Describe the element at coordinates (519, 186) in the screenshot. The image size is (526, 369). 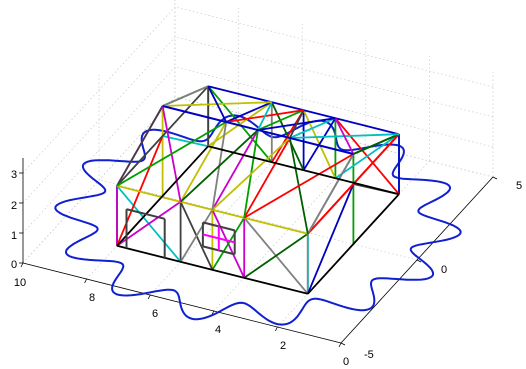
I see `y-tick-label: 5` at that location.